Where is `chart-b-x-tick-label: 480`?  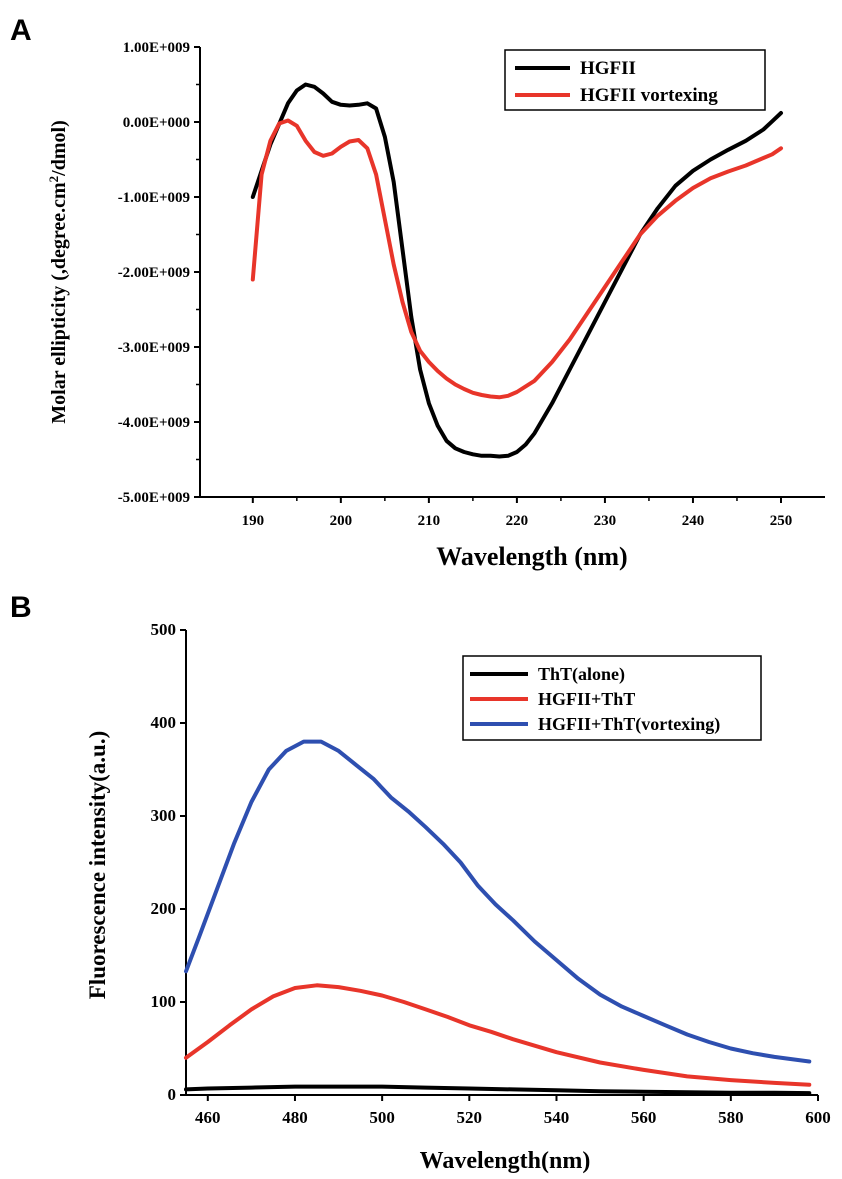 chart-b-x-tick-label: 480 is located at coordinates (295, 1117).